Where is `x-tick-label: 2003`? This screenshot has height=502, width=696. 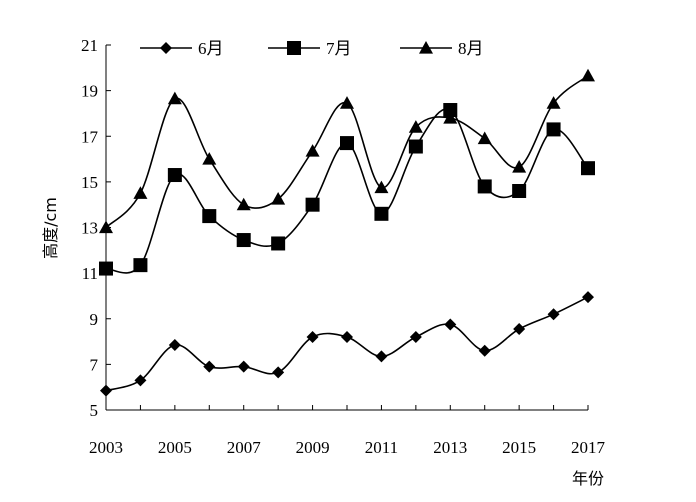 x-tick-label: 2003 is located at coordinates (106, 447).